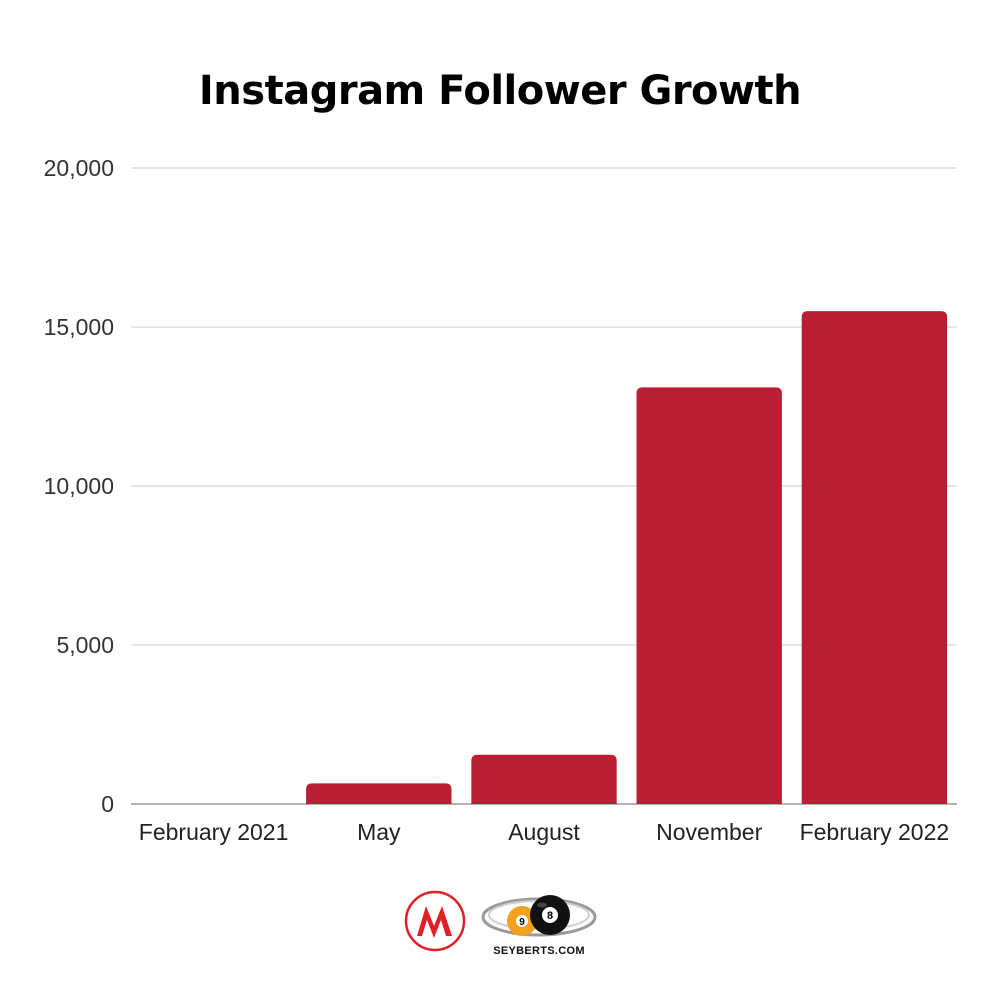 This screenshot has height=1000, width=1000. What do you see at coordinates (214, 832) in the screenshot?
I see `x-tick-label: February 2021` at bounding box center [214, 832].